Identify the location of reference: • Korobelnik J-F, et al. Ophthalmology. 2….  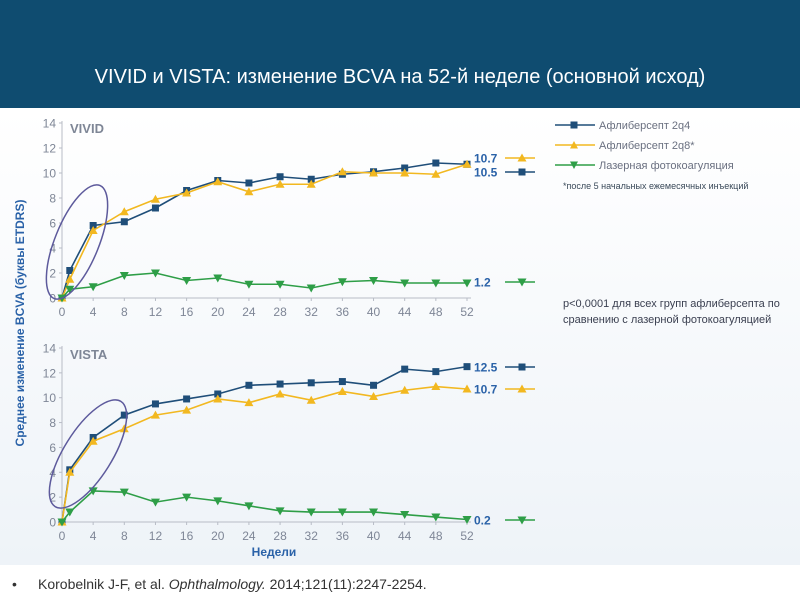
(219, 584).